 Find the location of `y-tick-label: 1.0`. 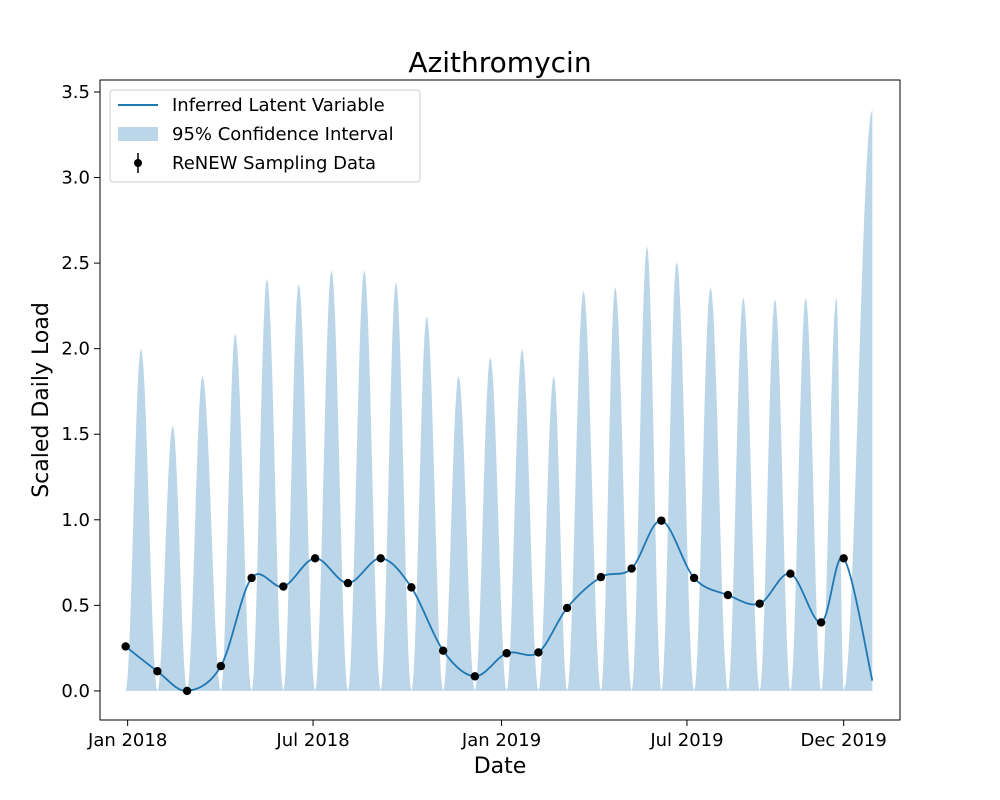

y-tick-label: 1.0 is located at coordinates (75, 520).